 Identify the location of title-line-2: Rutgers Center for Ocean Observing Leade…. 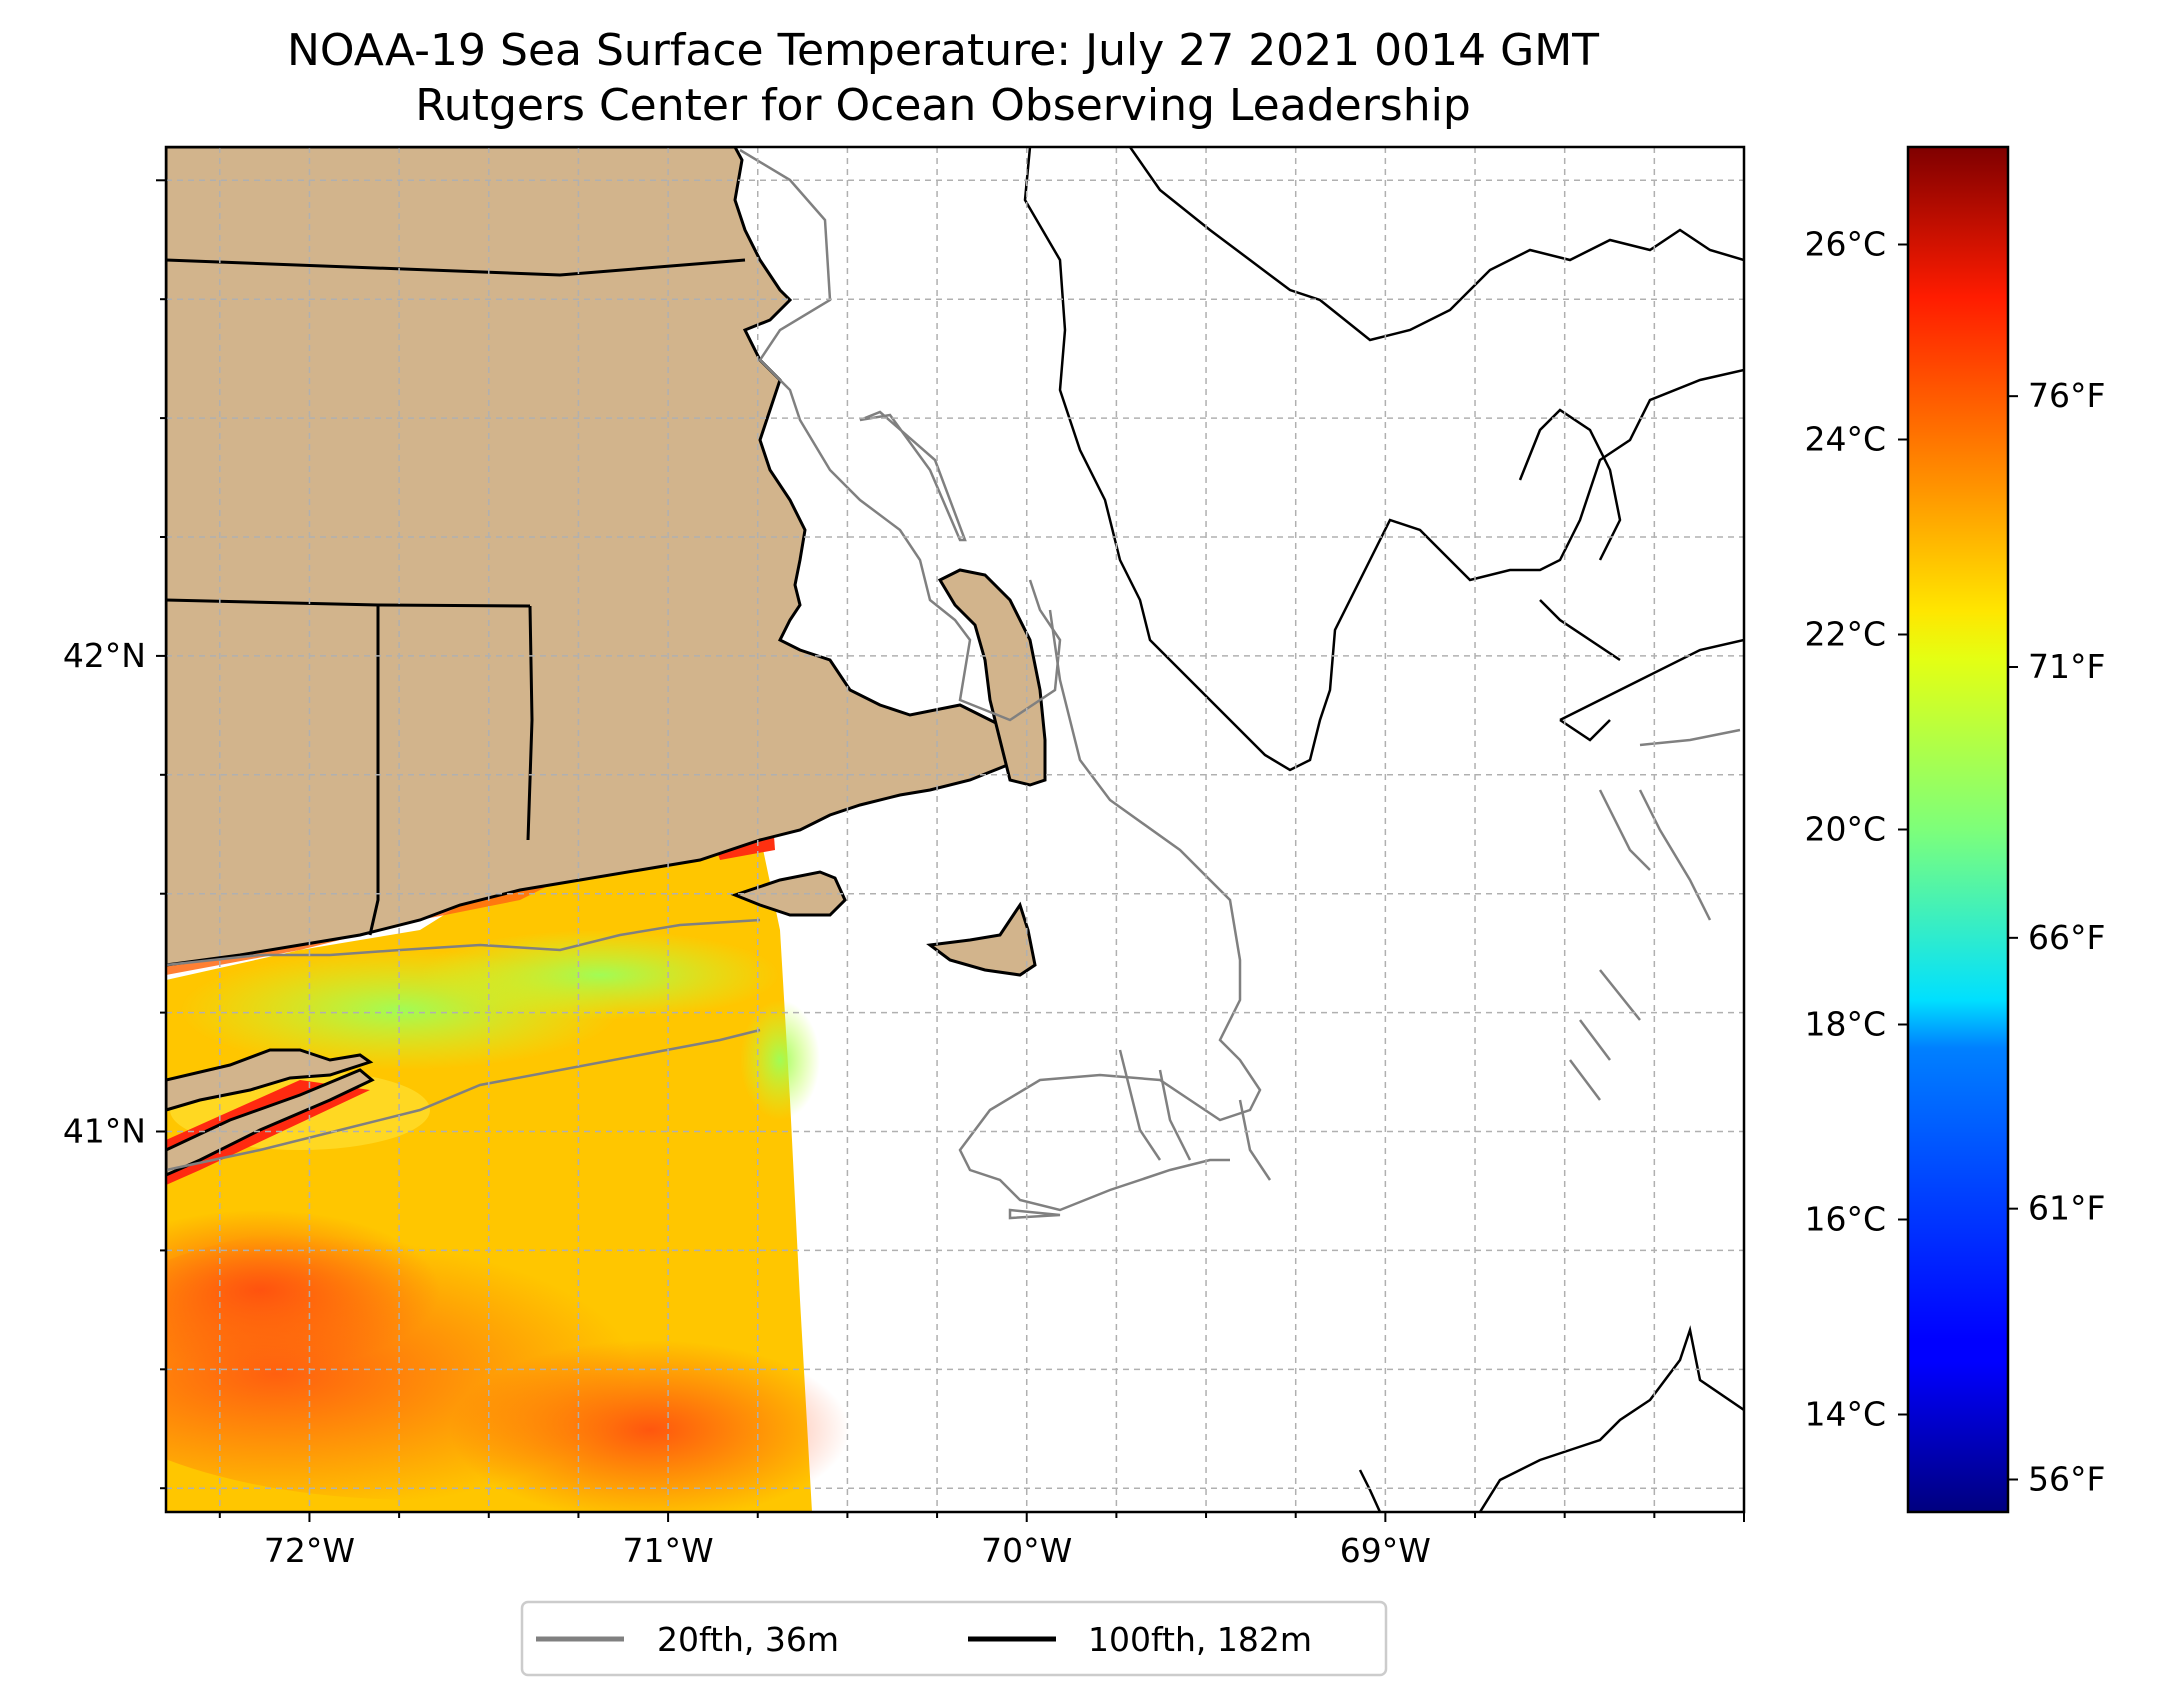
(943, 105).